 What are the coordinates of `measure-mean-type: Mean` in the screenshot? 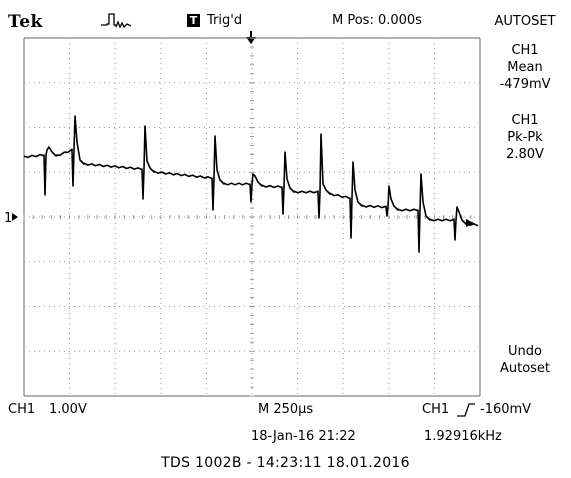 It's located at (525, 67).